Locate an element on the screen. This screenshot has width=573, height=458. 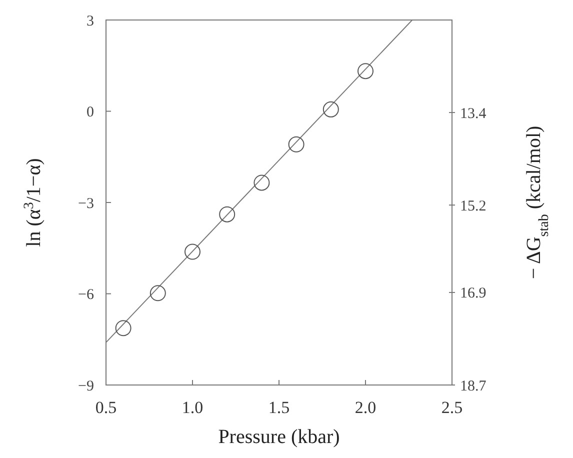
y2-tick-label: 13.4 is located at coordinates (473, 114).